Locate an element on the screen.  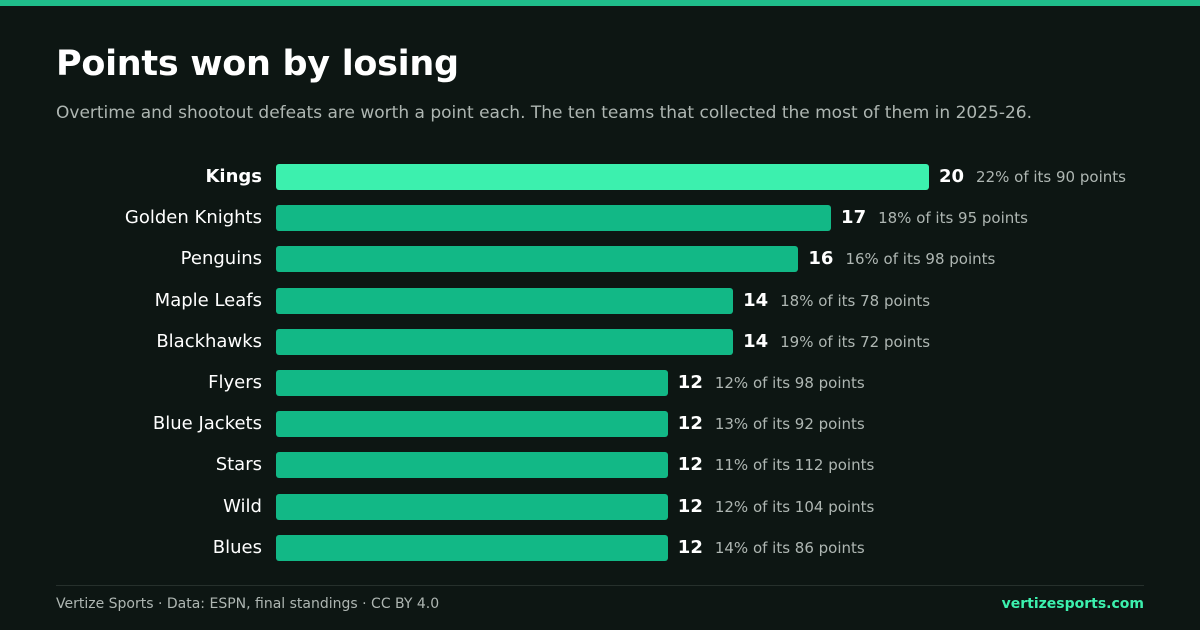
category-label: Blues is located at coordinates (237, 547).